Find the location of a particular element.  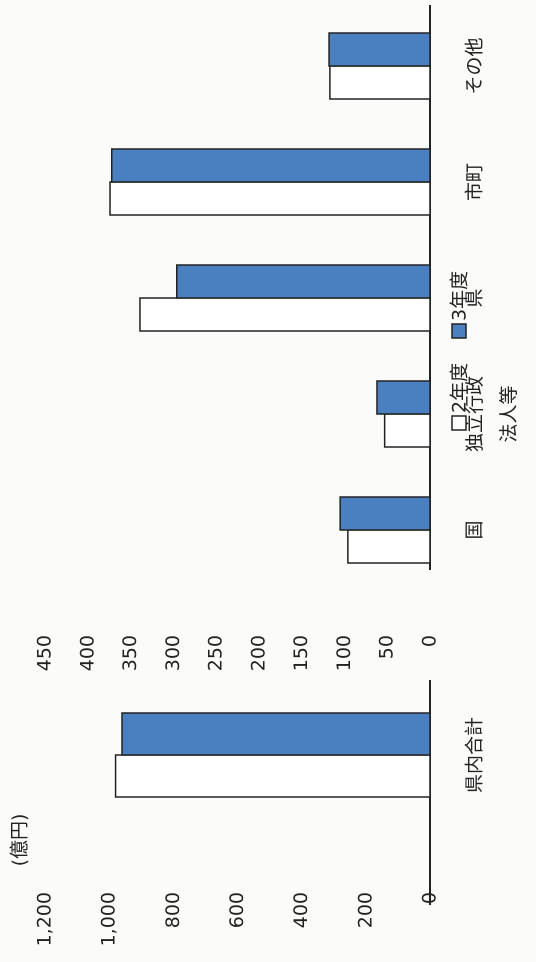

y-tick-label: 1,000 is located at coordinates (109, 919).